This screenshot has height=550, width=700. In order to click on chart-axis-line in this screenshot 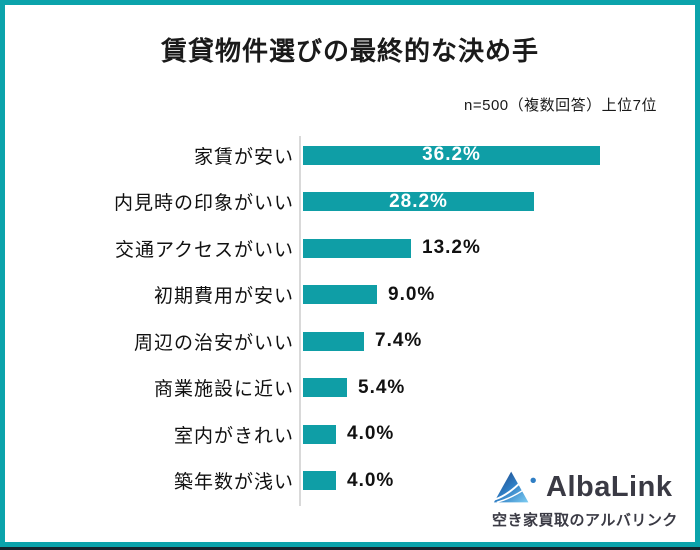, I will do `click(300, 321)`.